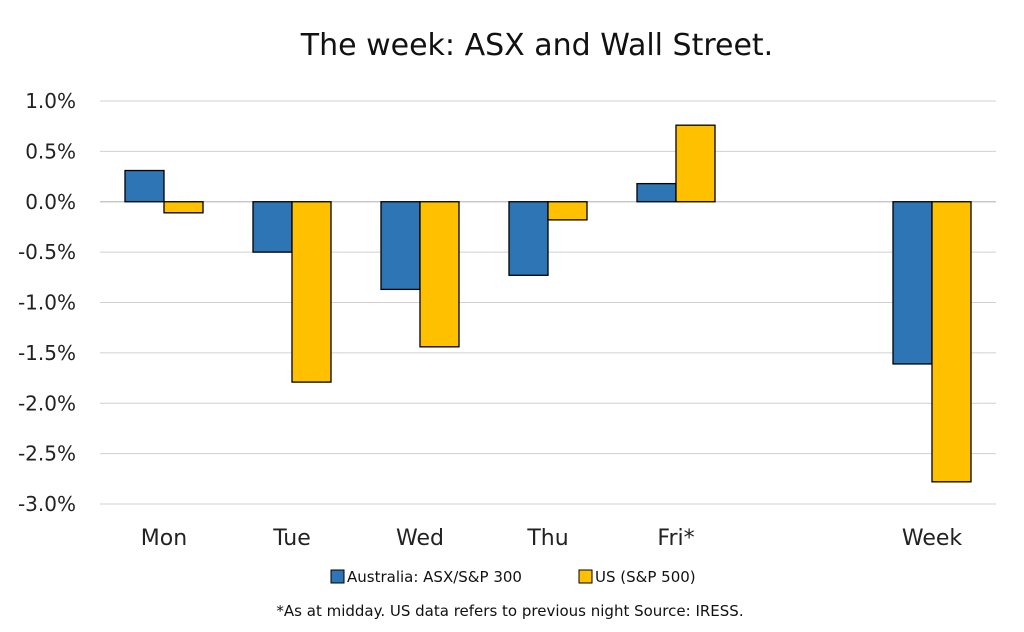  I want to click on x-category-label: Mon, so click(164, 538).